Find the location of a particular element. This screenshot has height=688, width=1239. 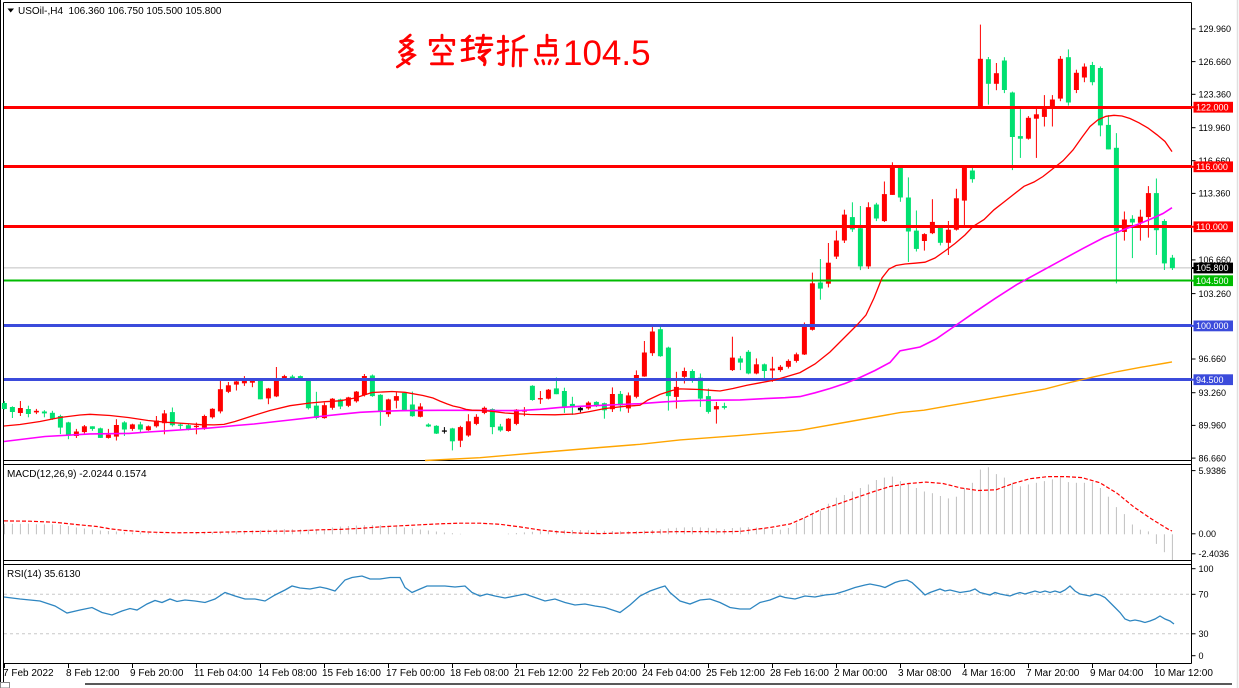

svg-text: 9 Feb 20:00 is located at coordinates (157, 673).